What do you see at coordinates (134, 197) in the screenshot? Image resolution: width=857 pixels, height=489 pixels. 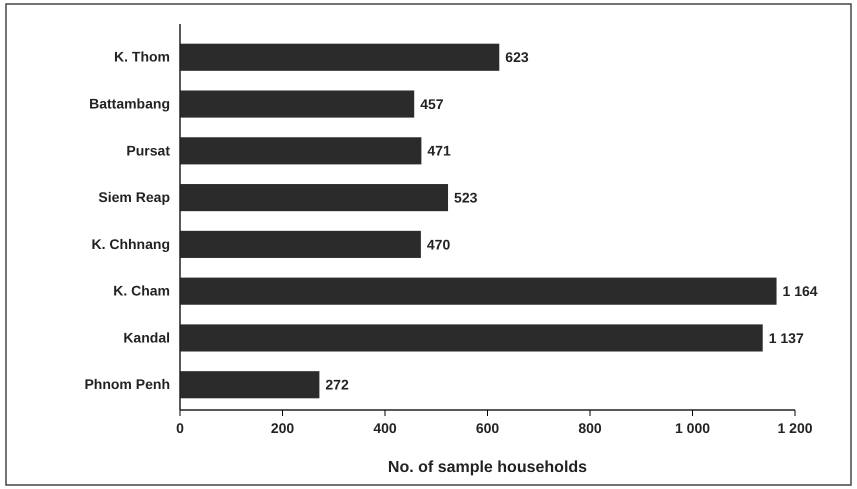 I see `y-tick-label: Siem Reap` at bounding box center [134, 197].